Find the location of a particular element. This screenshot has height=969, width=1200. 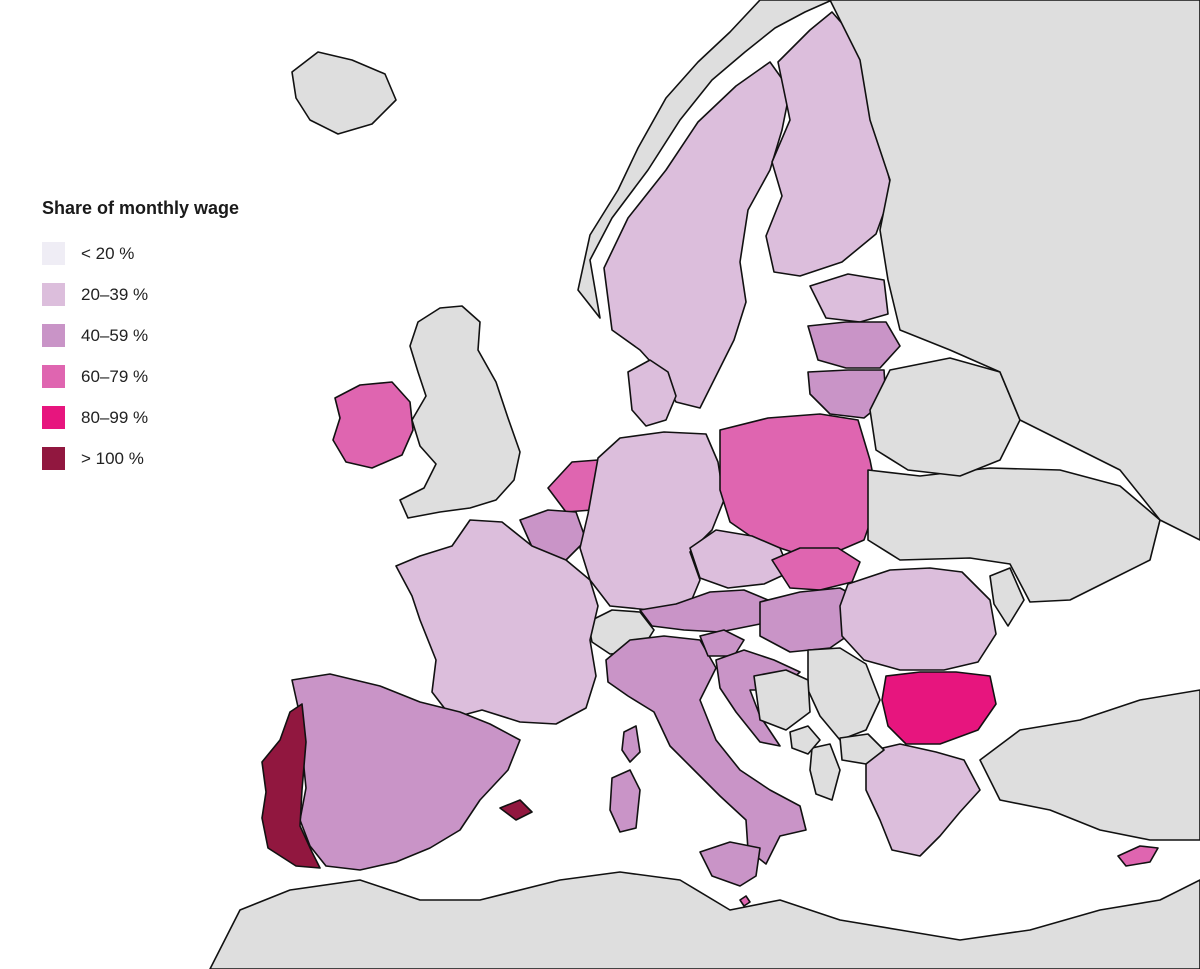

region-montenegro is located at coordinates (805, 740).